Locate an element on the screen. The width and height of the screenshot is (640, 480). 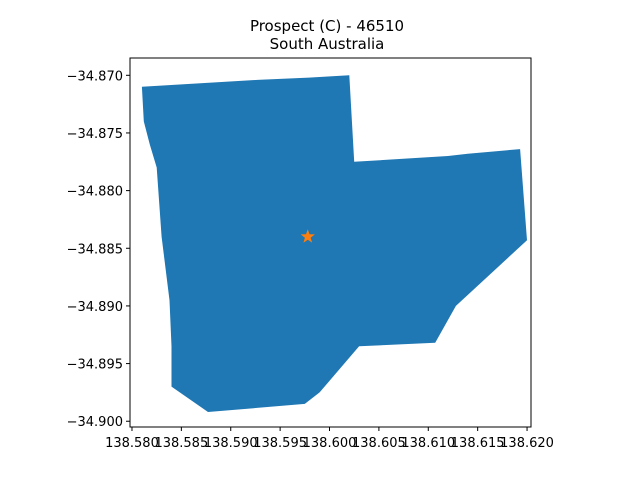
y-tick-label: −34.875 is located at coordinates (95, 134).